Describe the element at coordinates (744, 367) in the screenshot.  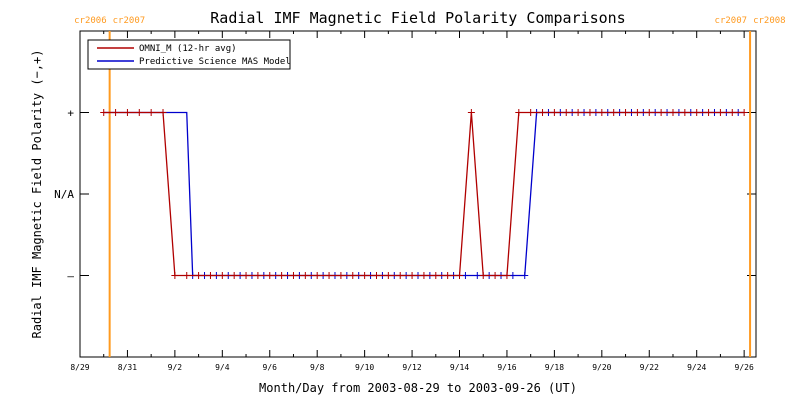
I see `x-tick-label: 9/26` at that location.